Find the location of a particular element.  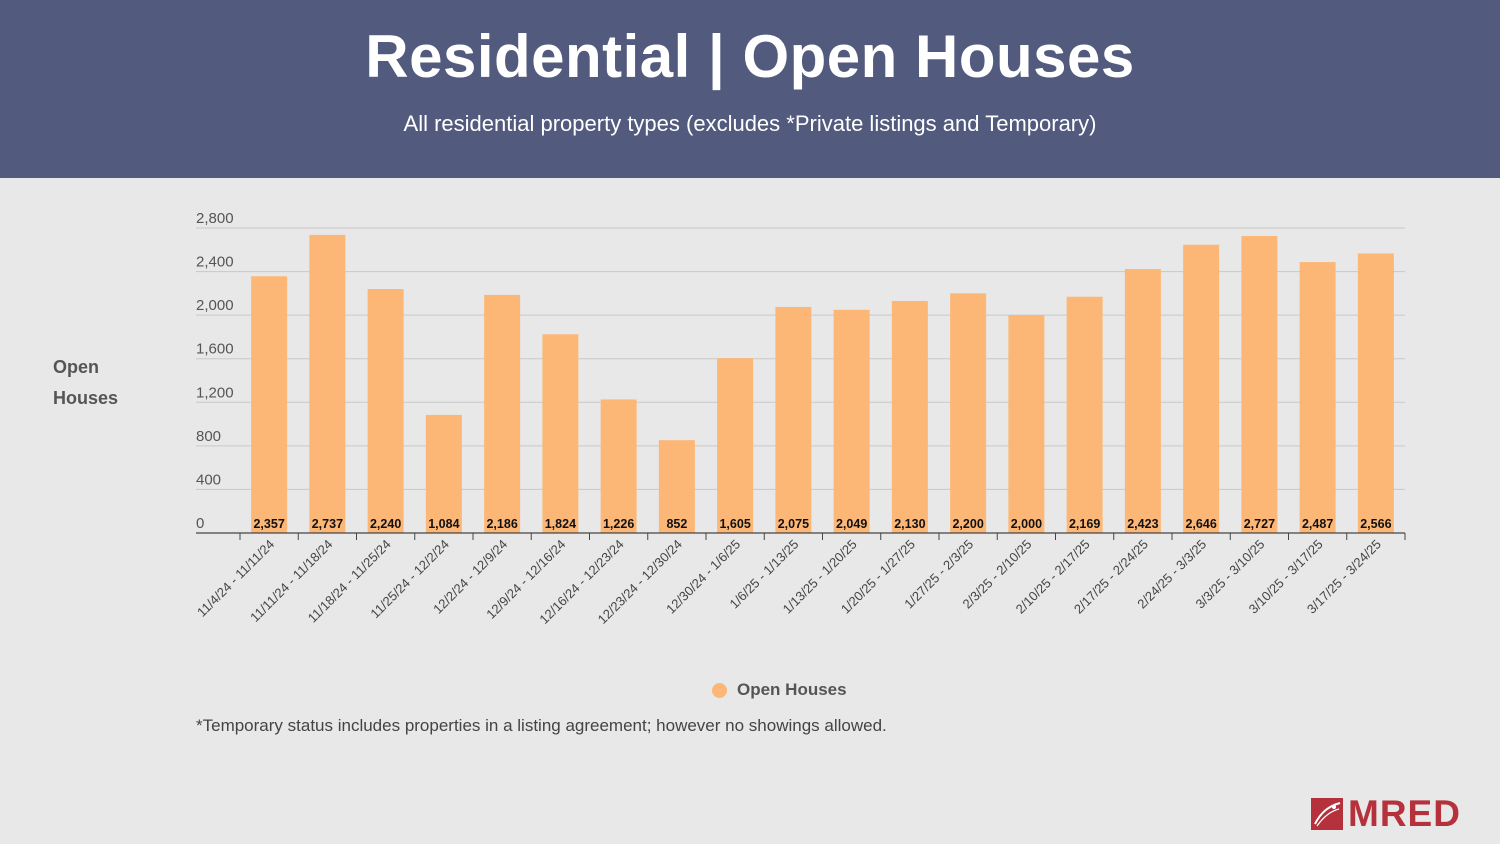

data-label: 2,000 is located at coordinates (1026, 524).